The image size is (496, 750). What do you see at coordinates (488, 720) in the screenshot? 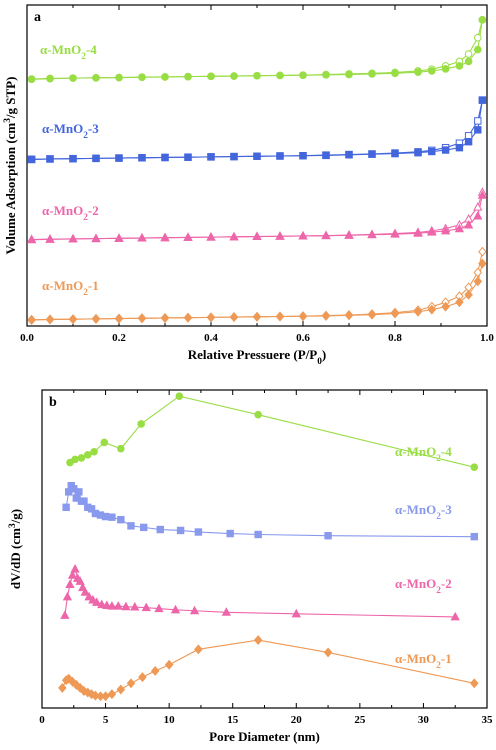
I see `x-tick-label: 35` at bounding box center [488, 720].